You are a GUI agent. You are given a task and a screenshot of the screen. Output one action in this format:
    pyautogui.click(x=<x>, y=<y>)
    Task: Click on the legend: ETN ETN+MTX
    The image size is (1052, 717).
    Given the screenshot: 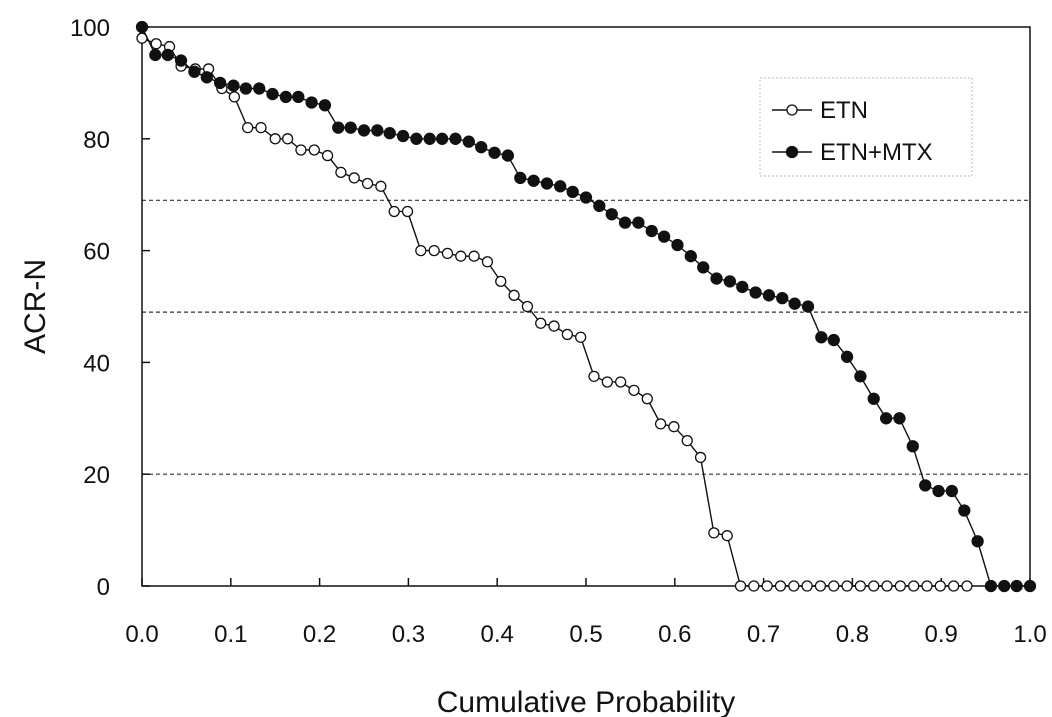 What is the action you would take?
    pyautogui.click(x=866, y=127)
    